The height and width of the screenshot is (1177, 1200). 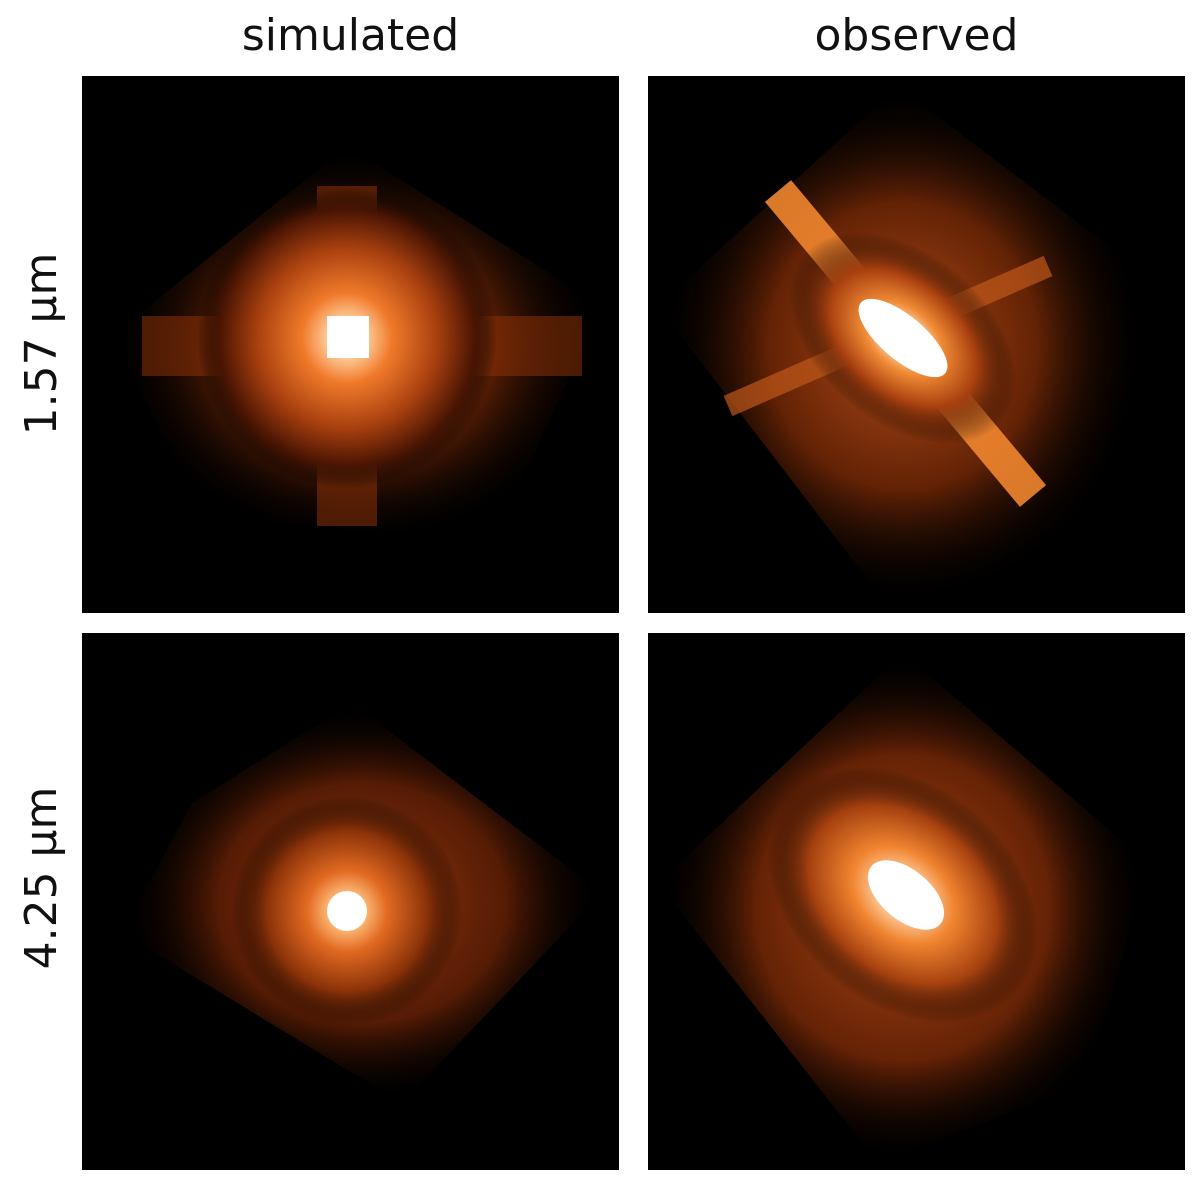 What do you see at coordinates (41, 878) in the screenshot?
I see `row-label-4-25-um: 4.25 µm` at bounding box center [41, 878].